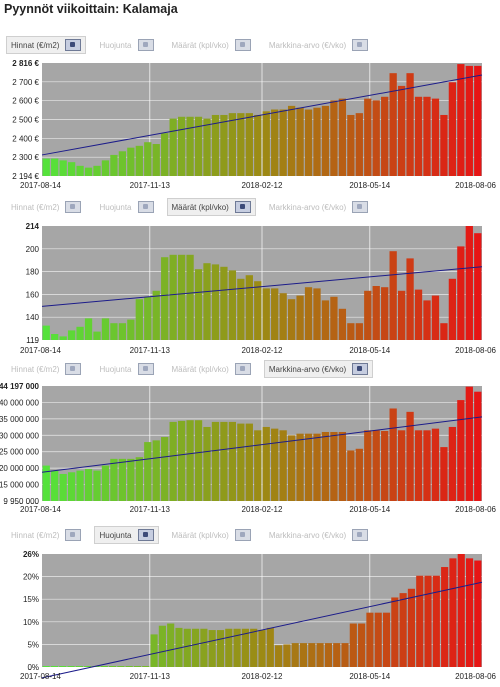 The image size is (500, 687). I want to click on x-tick-label: 2017-11-13, so click(150, 509).